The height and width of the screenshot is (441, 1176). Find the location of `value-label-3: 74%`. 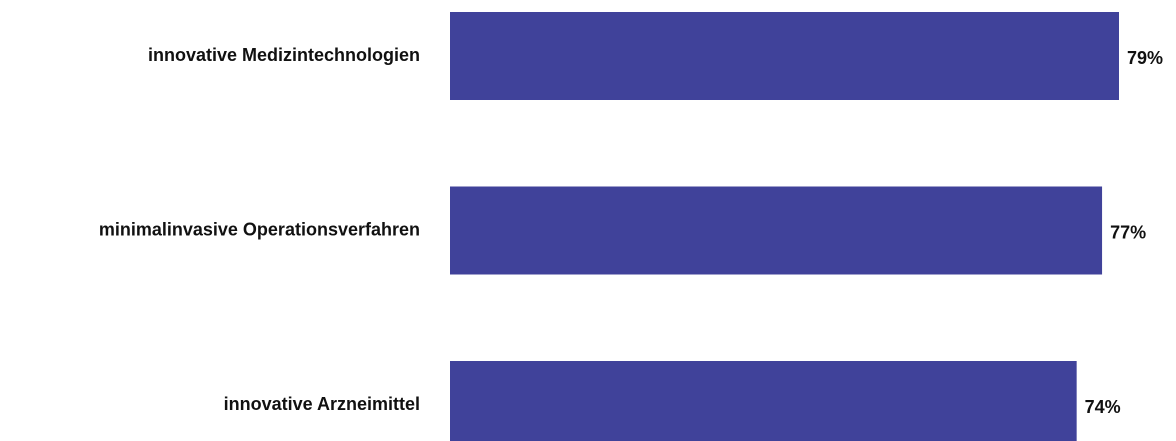

value-label-3: 74% is located at coordinates (1103, 407).